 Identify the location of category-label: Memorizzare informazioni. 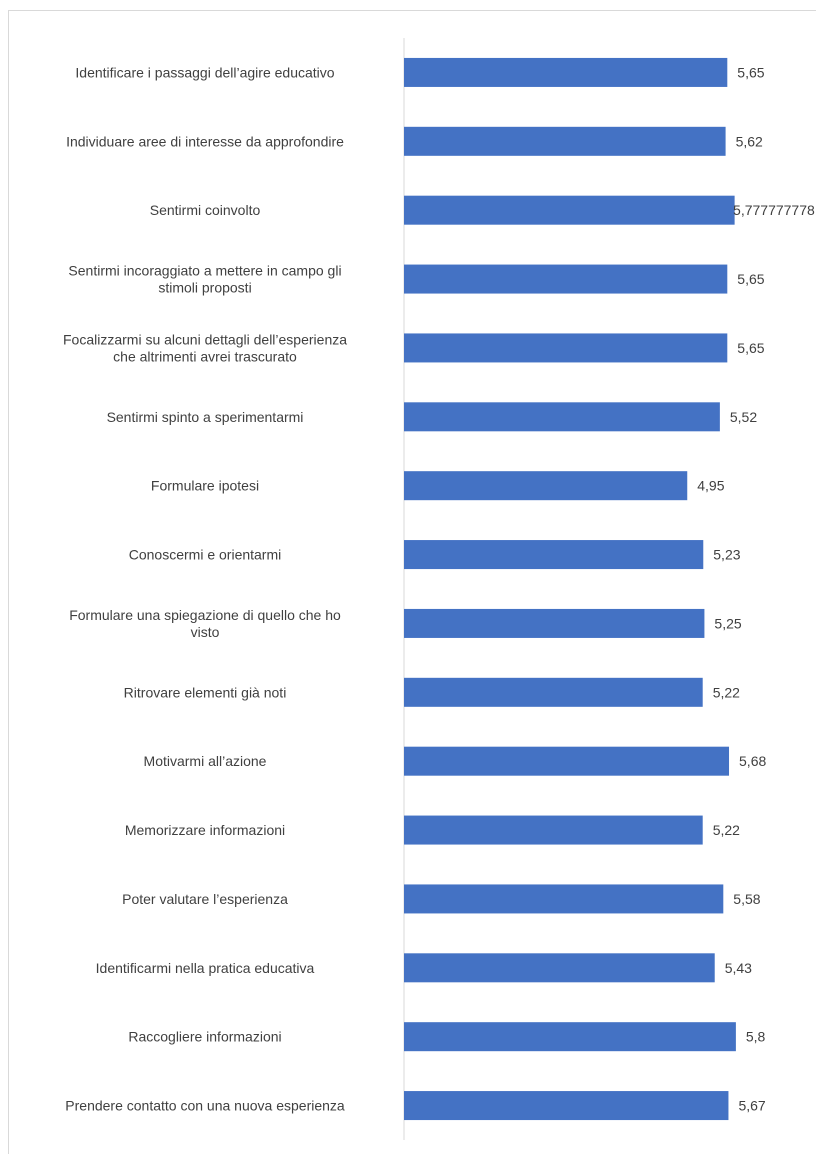
(205, 830).